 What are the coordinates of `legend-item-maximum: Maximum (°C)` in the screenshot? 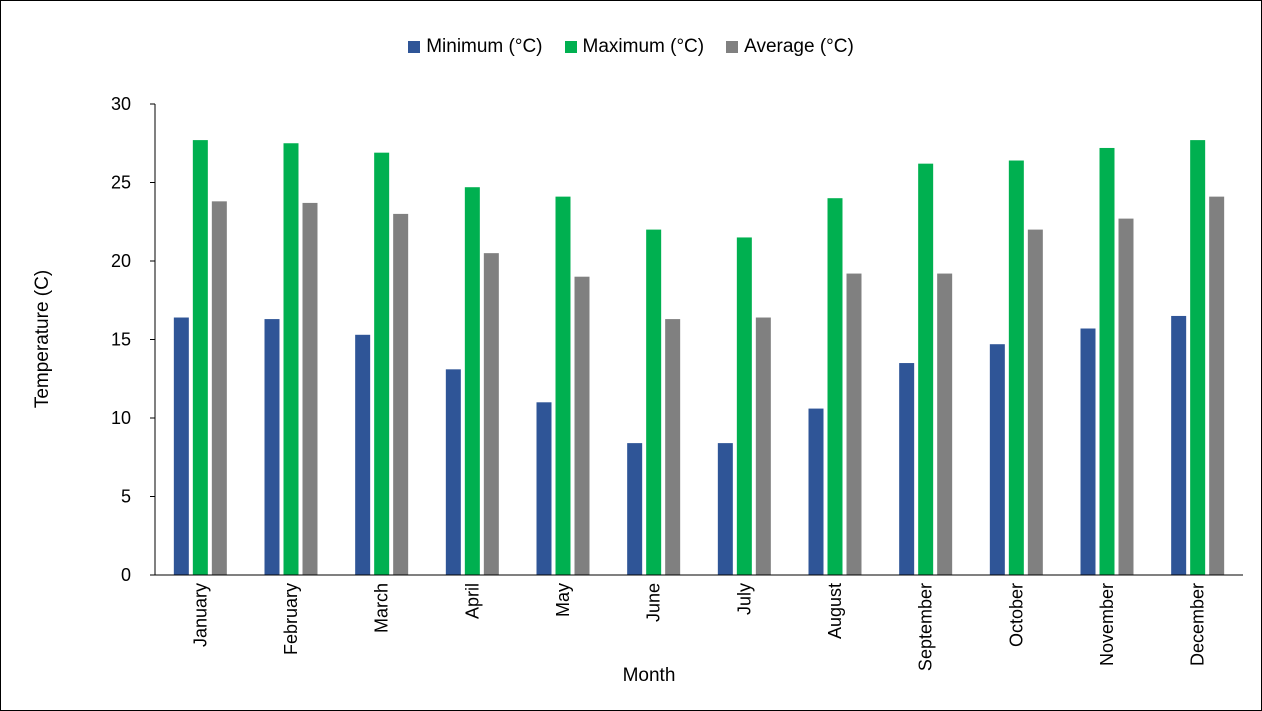 It's located at (634, 47).